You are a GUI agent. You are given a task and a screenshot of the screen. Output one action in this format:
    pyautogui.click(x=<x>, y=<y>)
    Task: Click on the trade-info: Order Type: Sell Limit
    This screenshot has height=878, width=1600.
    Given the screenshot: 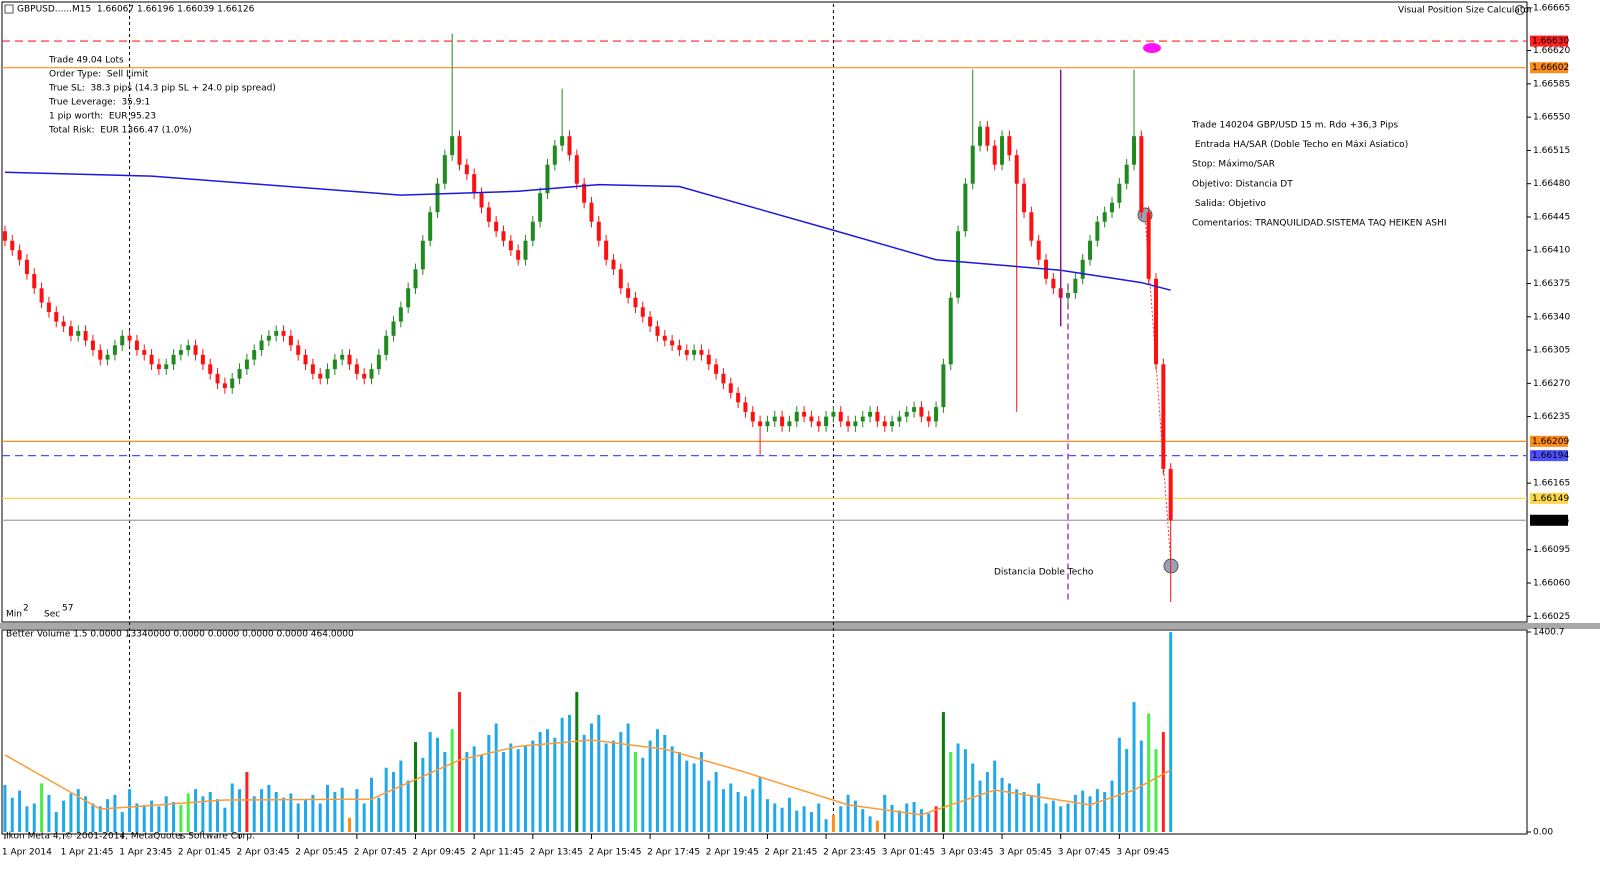 What is the action you would take?
    pyautogui.click(x=99, y=75)
    